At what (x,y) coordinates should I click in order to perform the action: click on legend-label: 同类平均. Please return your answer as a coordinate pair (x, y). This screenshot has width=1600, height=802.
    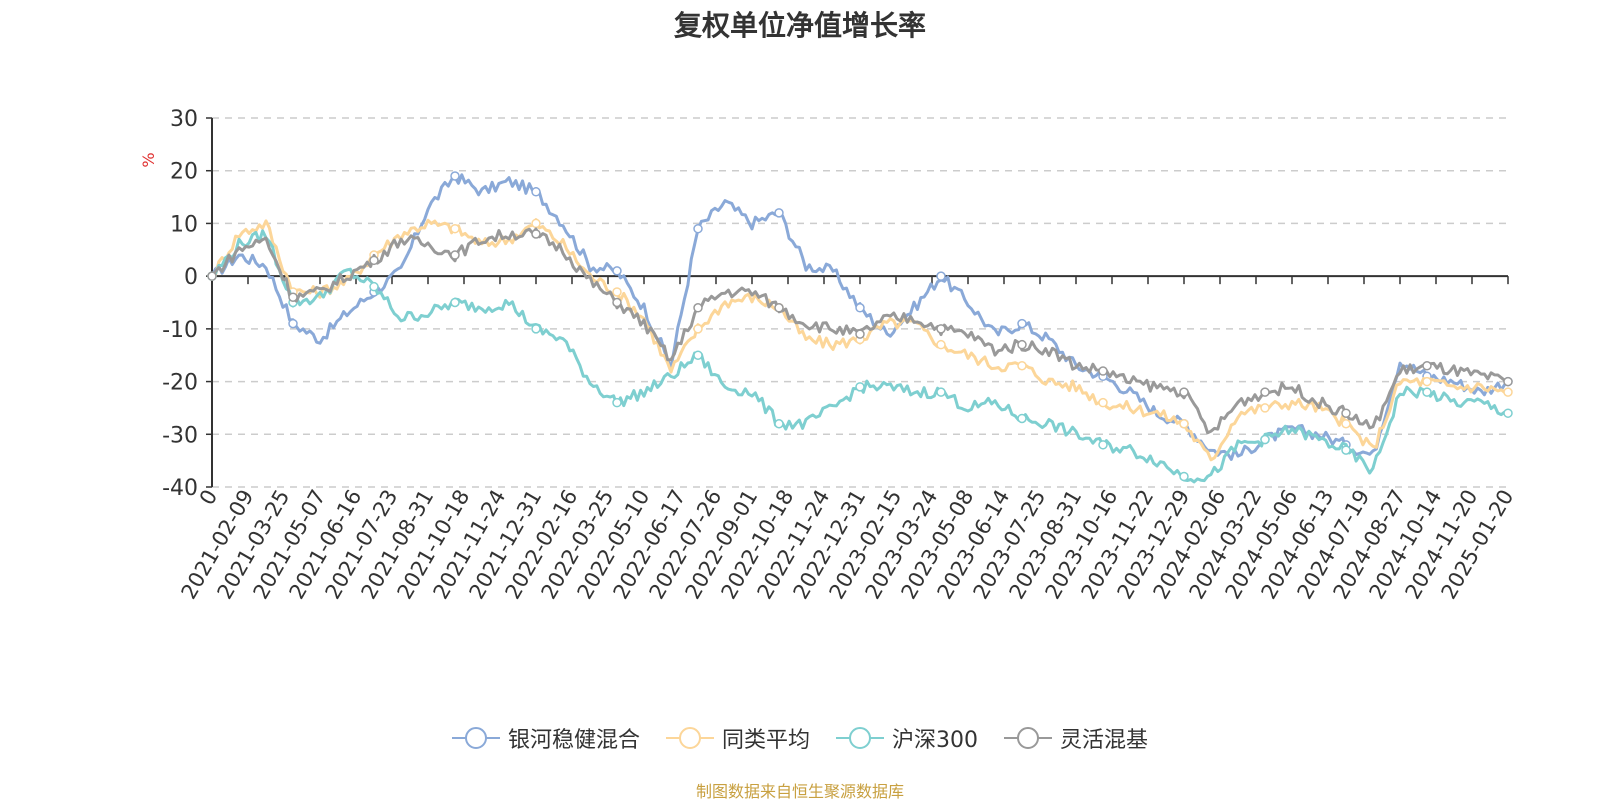
    Looking at the image, I should click on (765, 740).